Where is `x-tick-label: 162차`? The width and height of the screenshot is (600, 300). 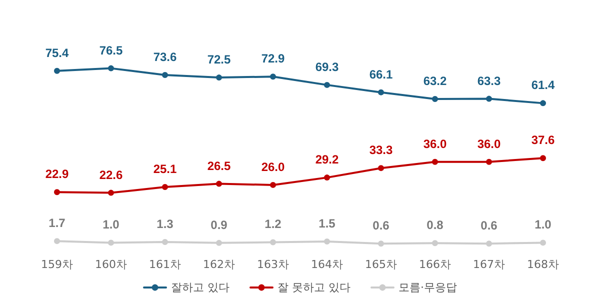 x-tick-label: 162차 is located at coordinates (219, 264).